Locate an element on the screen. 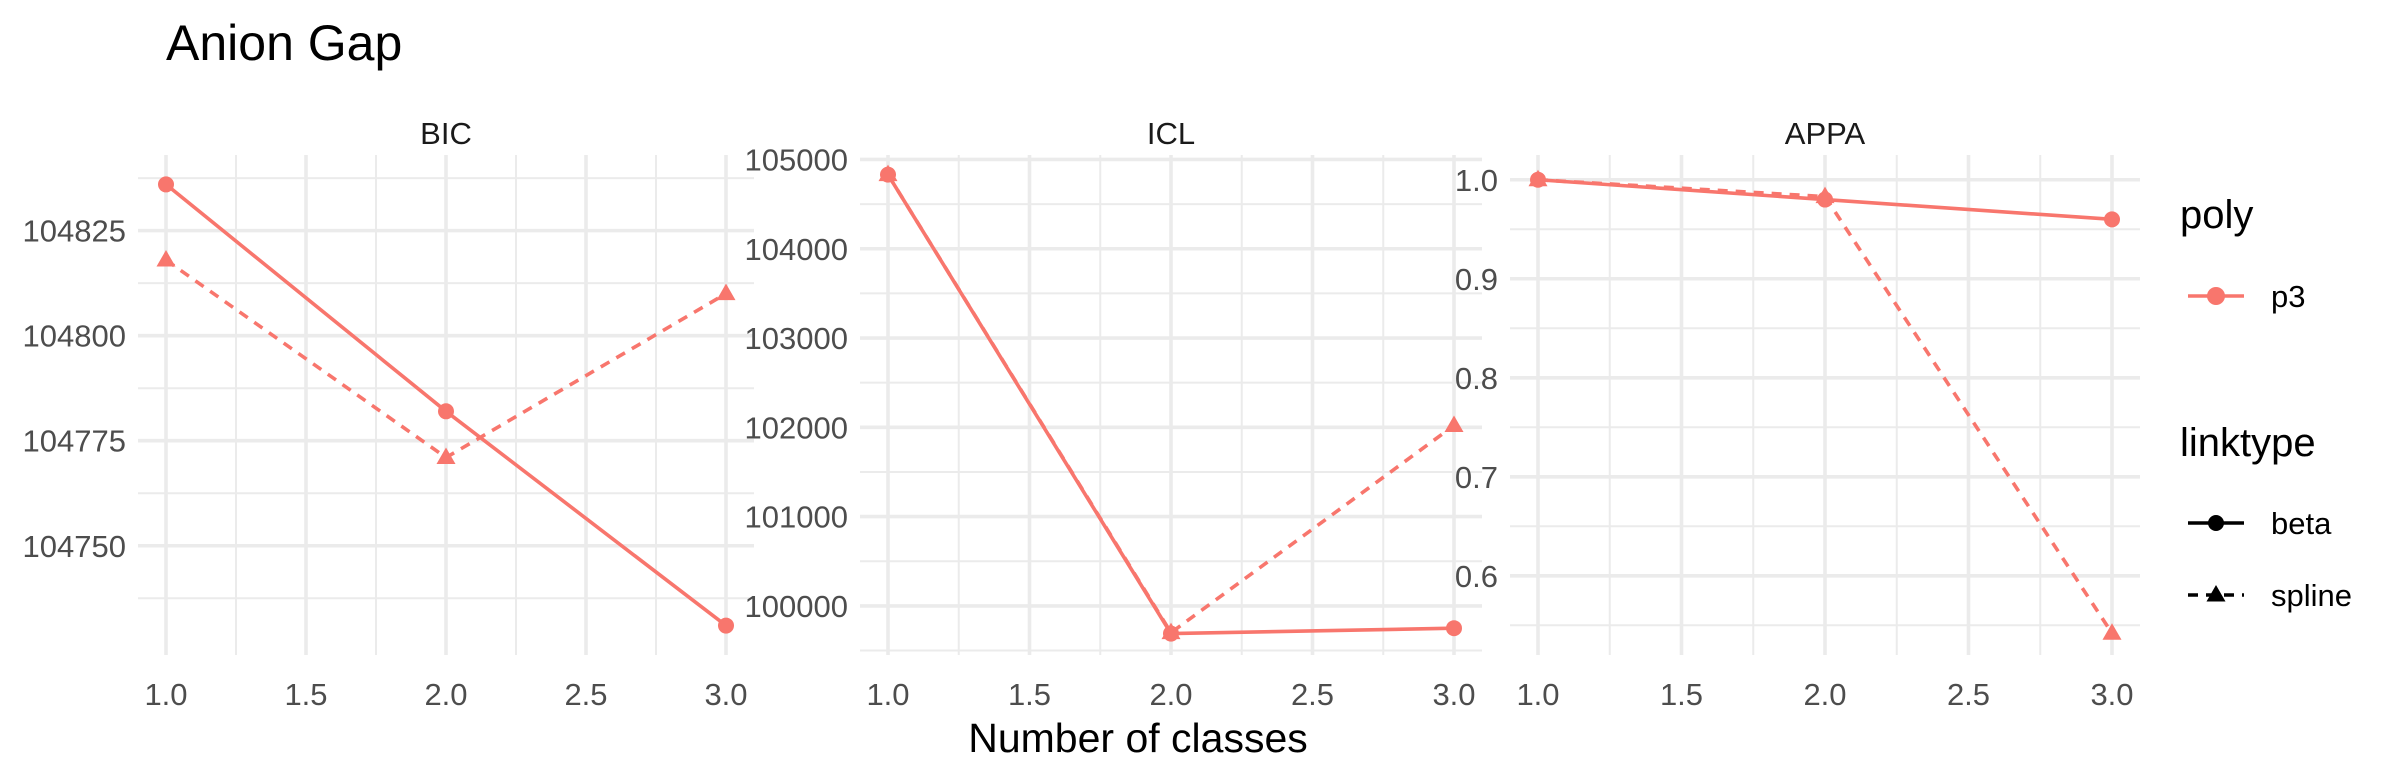 The height and width of the screenshot is (780, 2400). y-tick-label: 0.7 is located at coordinates (1476, 477).